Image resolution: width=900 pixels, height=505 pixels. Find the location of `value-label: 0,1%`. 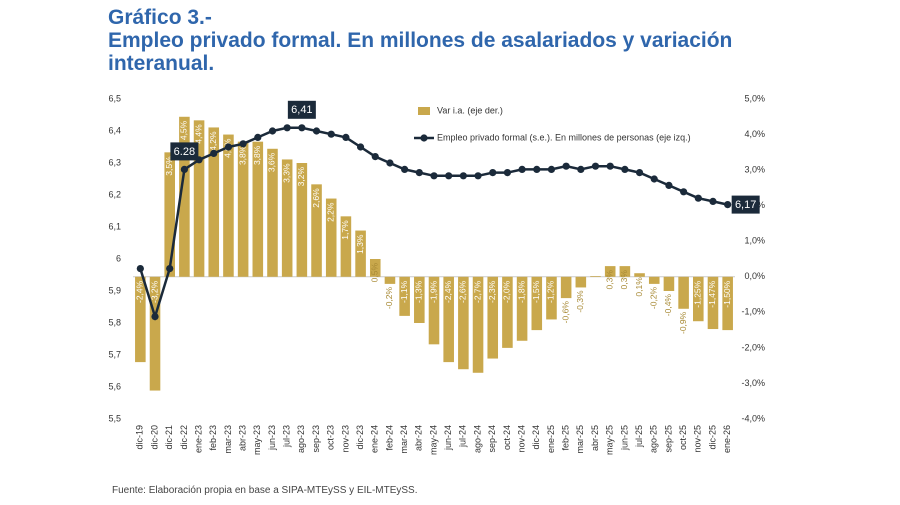

value-label: 0,1% is located at coordinates (639, 287).